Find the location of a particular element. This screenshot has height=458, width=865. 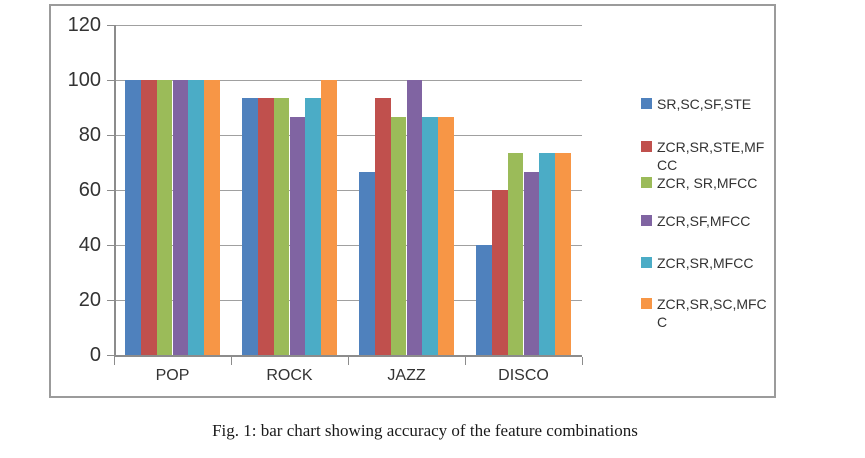

legend-label: ZCR,SF,MFCC is located at coordinates (704, 221).